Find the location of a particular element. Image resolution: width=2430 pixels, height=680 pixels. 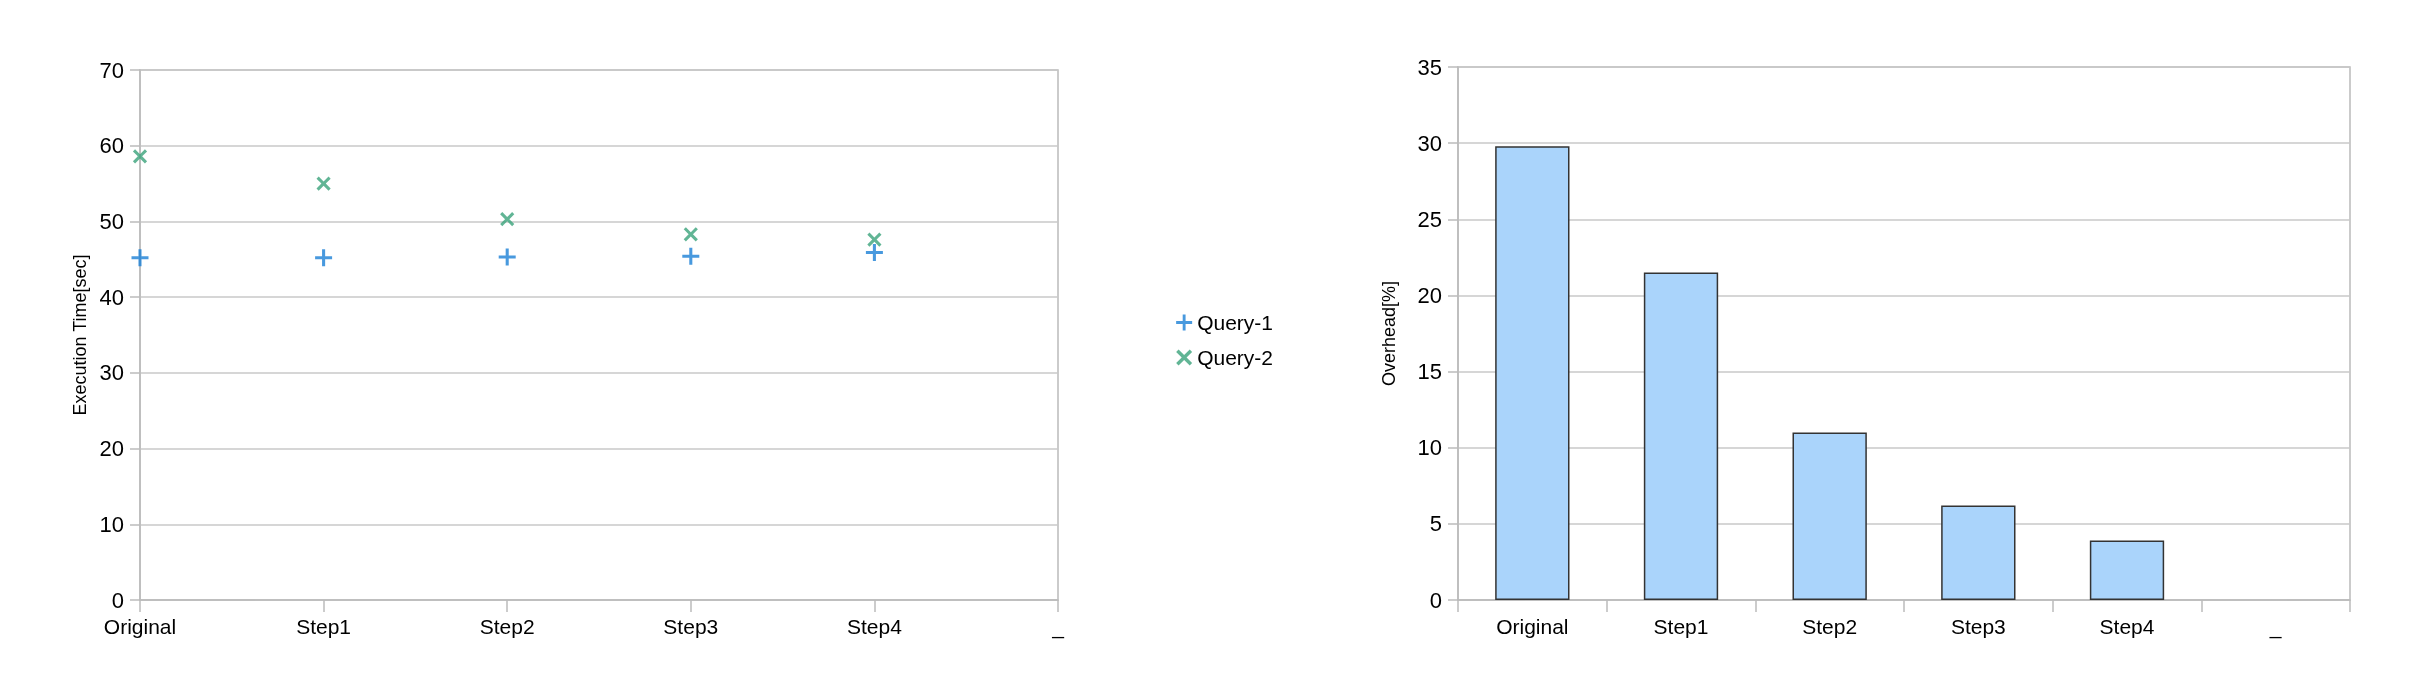

y-tick-label: 5 is located at coordinates (1435, 524).